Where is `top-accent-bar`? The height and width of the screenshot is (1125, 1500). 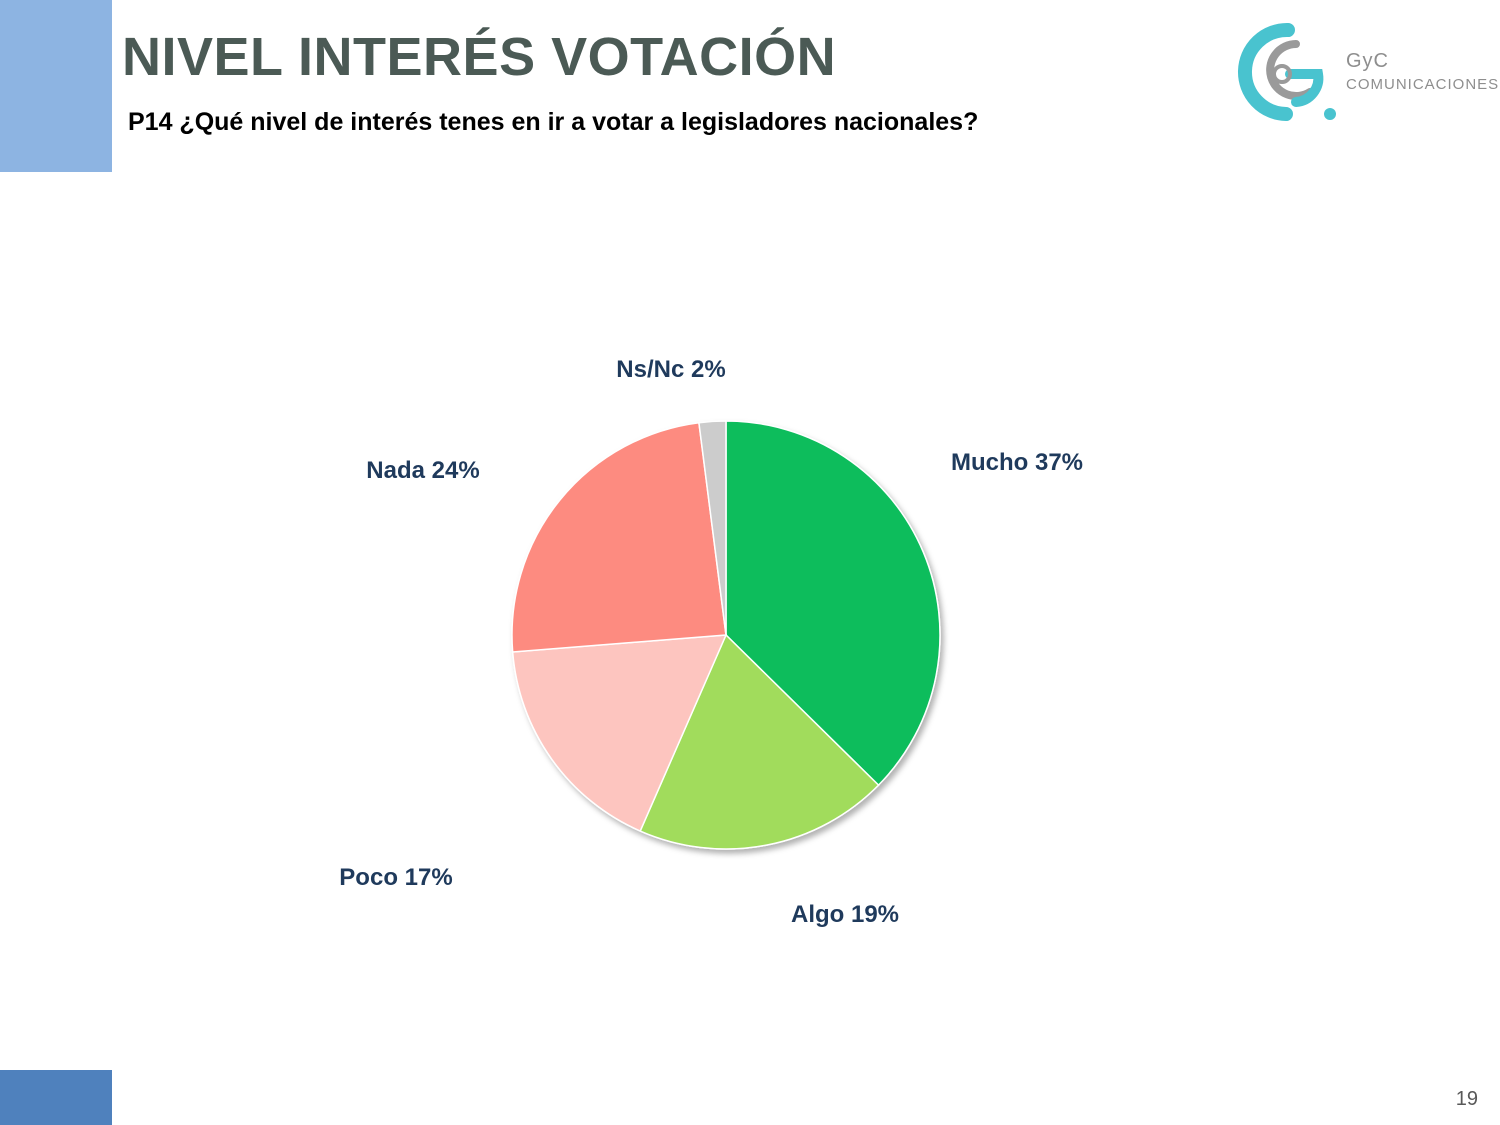 top-accent-bar is located at coordinates (56, 86).